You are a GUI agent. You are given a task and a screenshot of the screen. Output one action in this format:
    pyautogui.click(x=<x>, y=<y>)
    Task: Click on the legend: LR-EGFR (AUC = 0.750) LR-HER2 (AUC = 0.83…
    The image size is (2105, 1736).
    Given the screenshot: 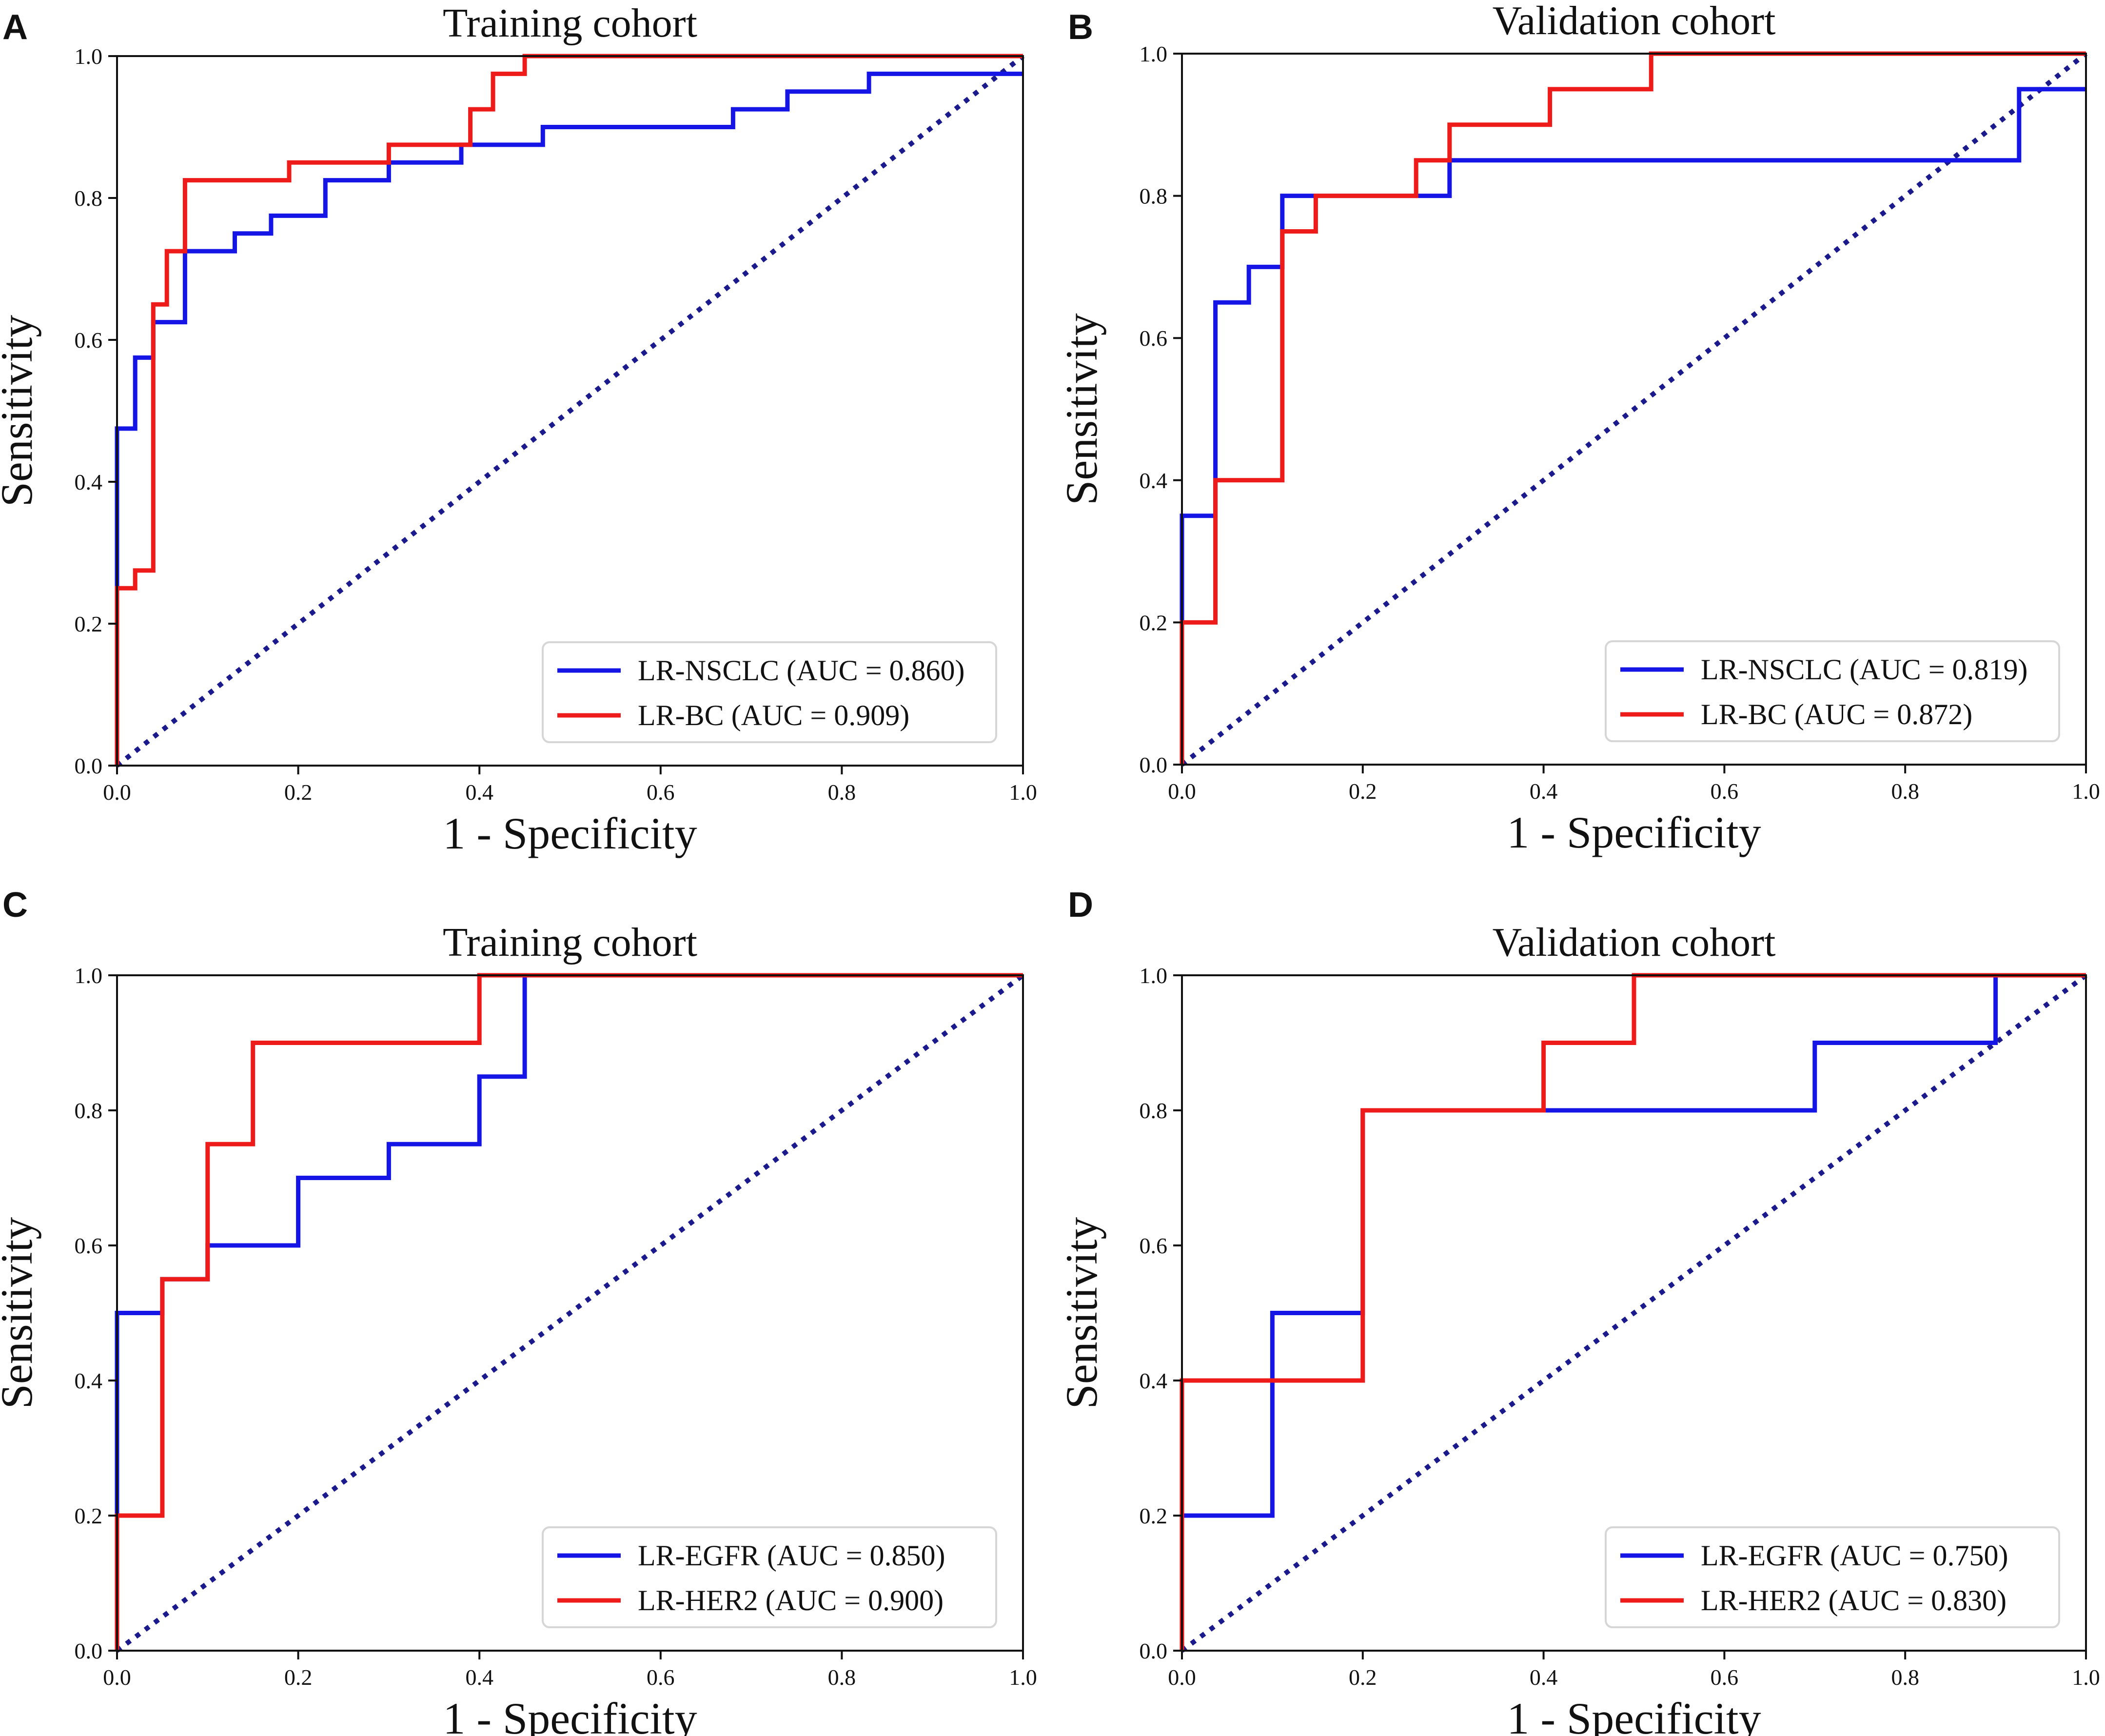 What is the action you would take?
    pyautogui.click(x=1832, y=1577)
    